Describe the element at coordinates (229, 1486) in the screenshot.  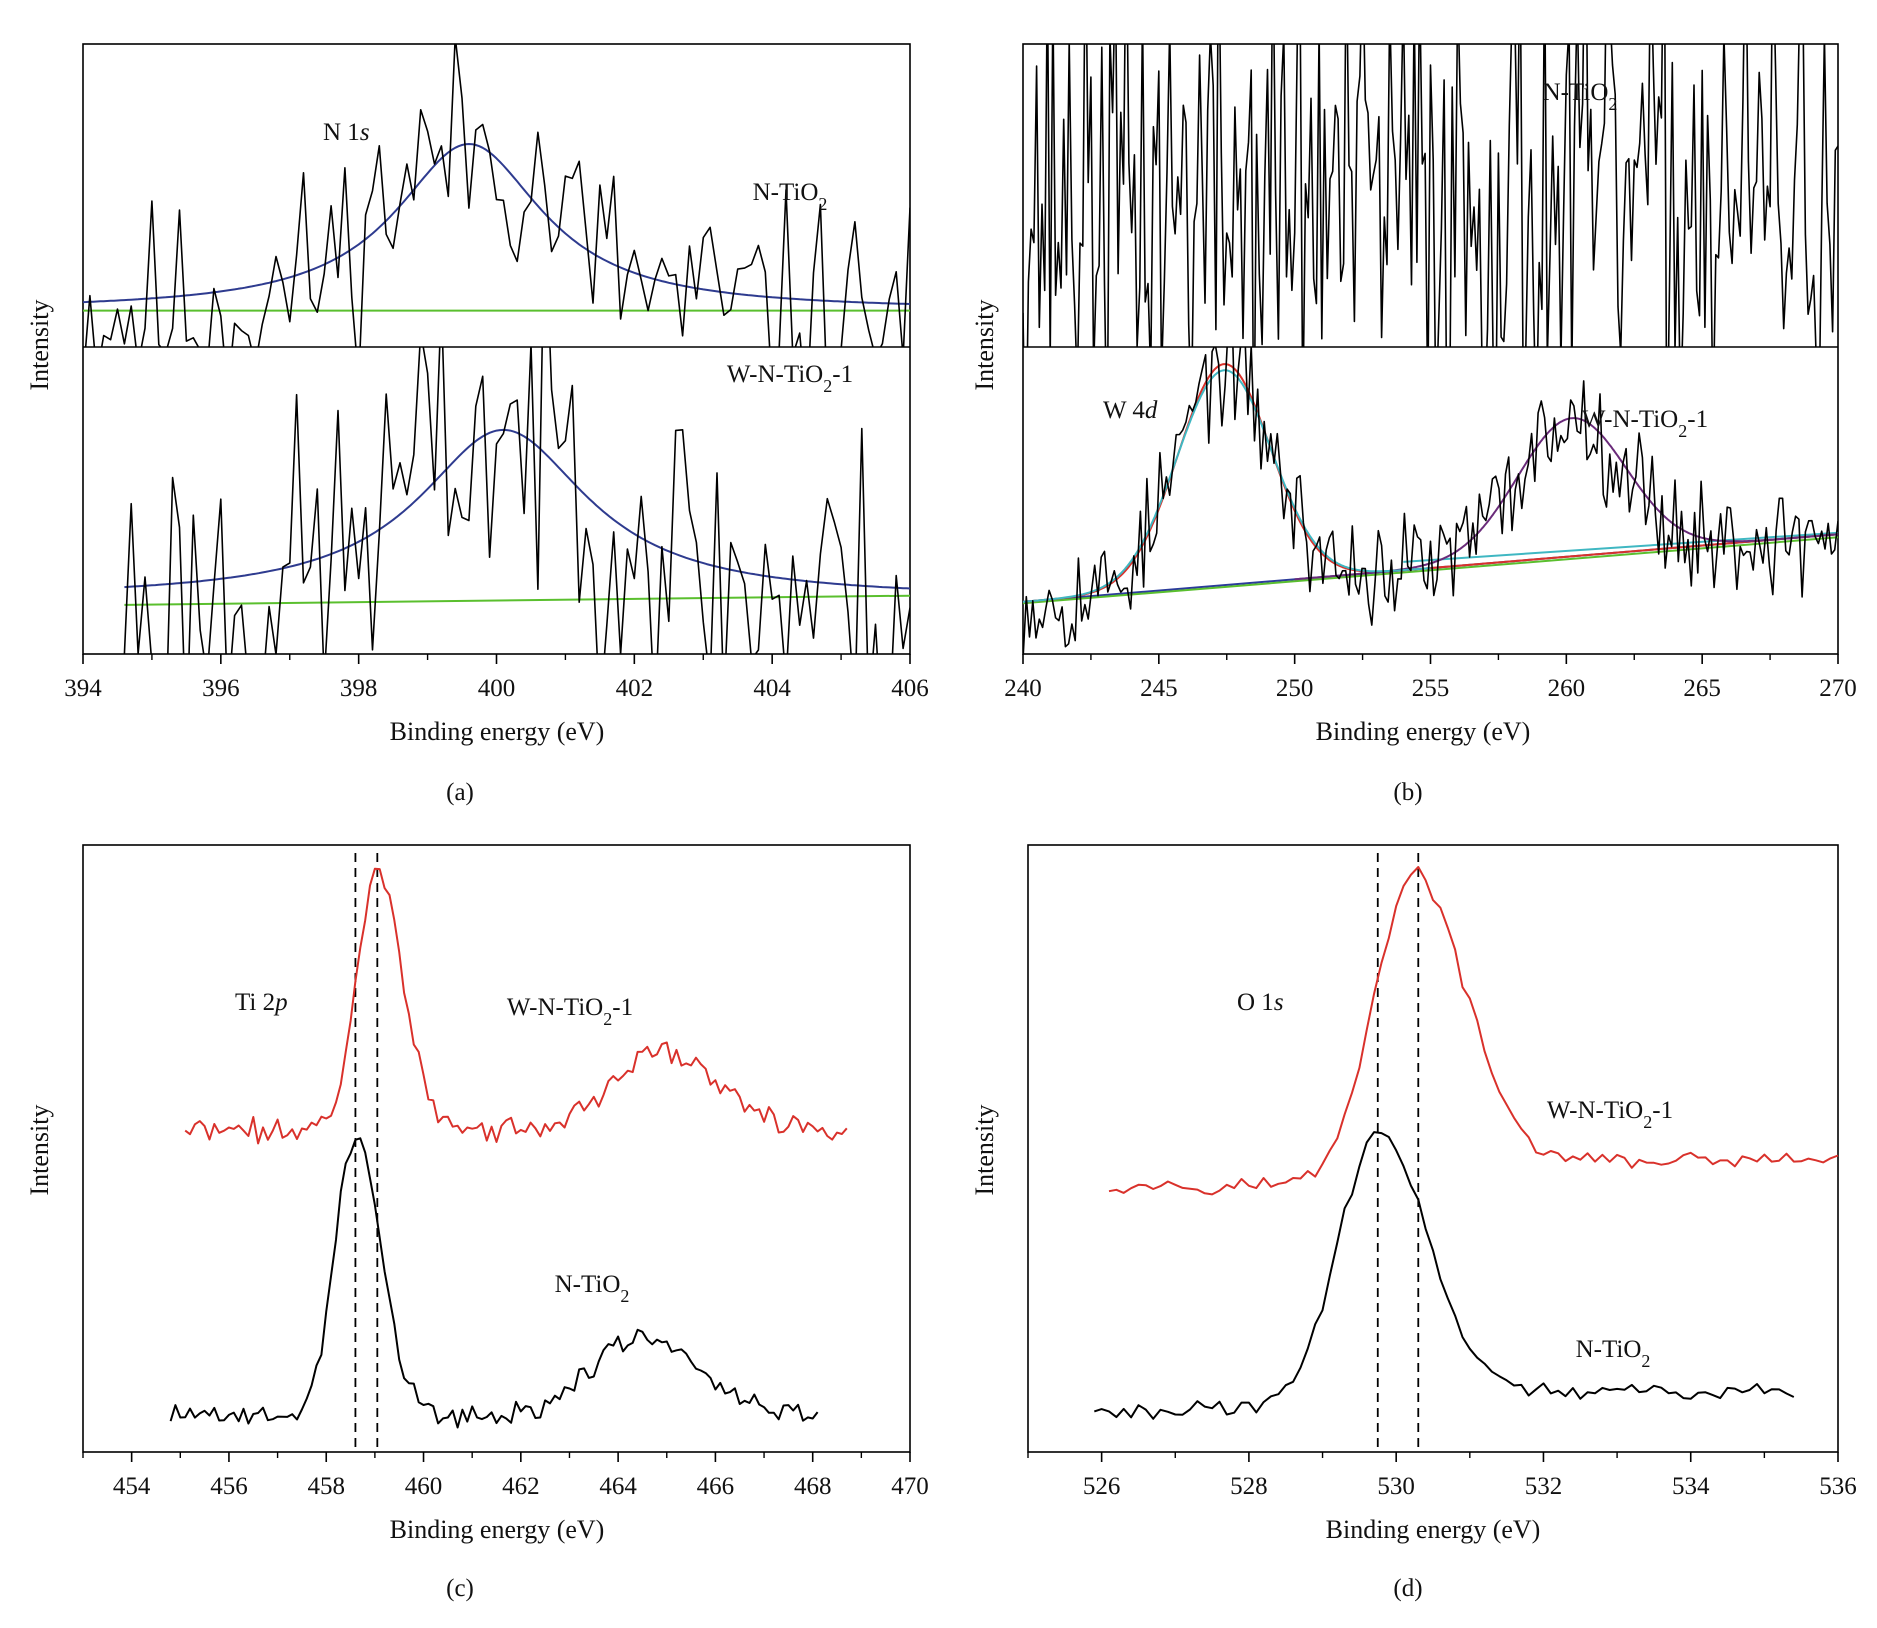
I see `x-tick-label: 456` at that location.